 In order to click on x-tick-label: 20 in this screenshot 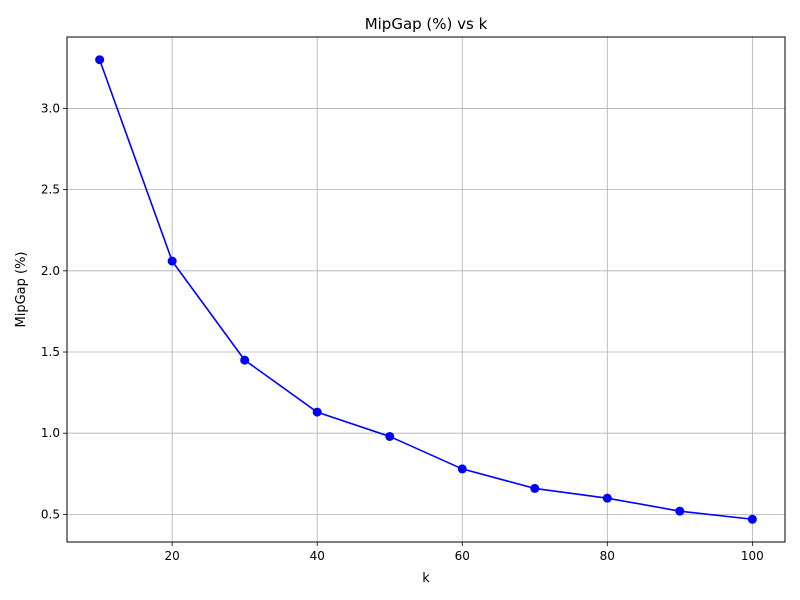, I will do `click(172, 556)`.